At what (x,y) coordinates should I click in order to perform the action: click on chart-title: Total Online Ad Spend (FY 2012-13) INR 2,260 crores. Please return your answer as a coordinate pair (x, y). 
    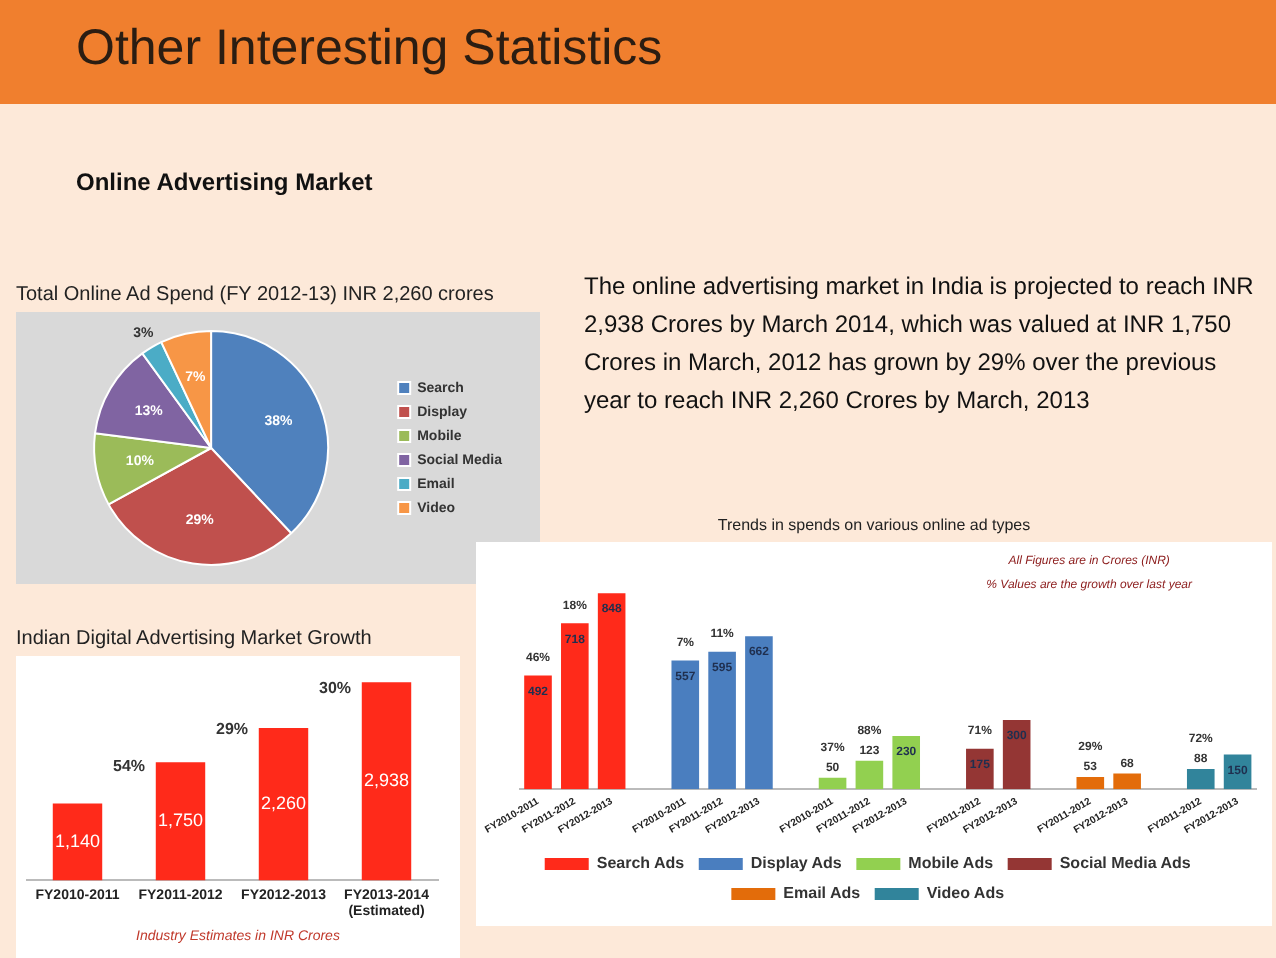
    Looking at the image, I should click on (256, 296).